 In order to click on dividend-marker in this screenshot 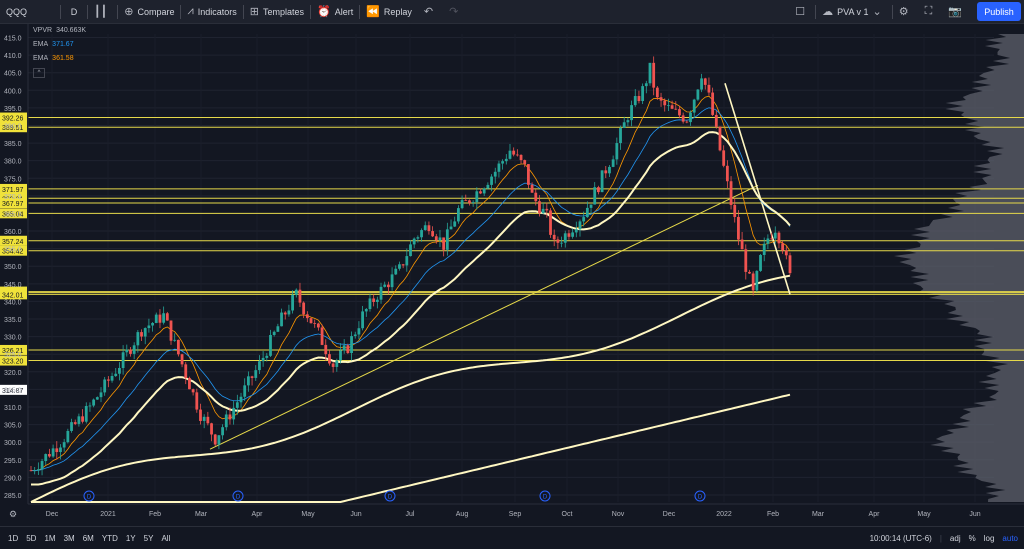, I will do `click(238, 496)`.